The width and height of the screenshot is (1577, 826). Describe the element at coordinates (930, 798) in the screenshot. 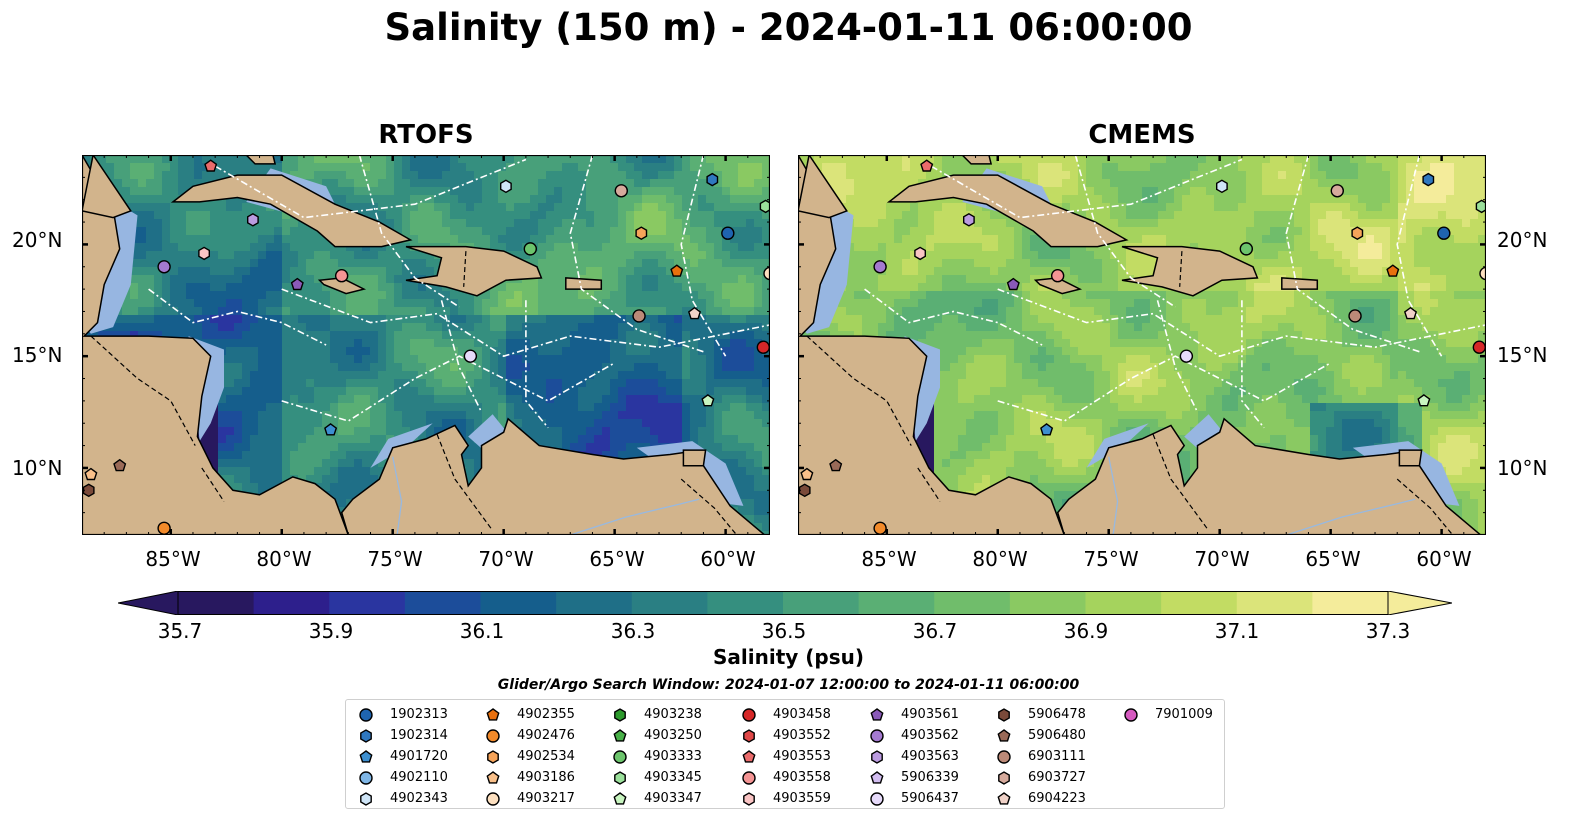

I see `legend-float-id: 5906437` at that location.